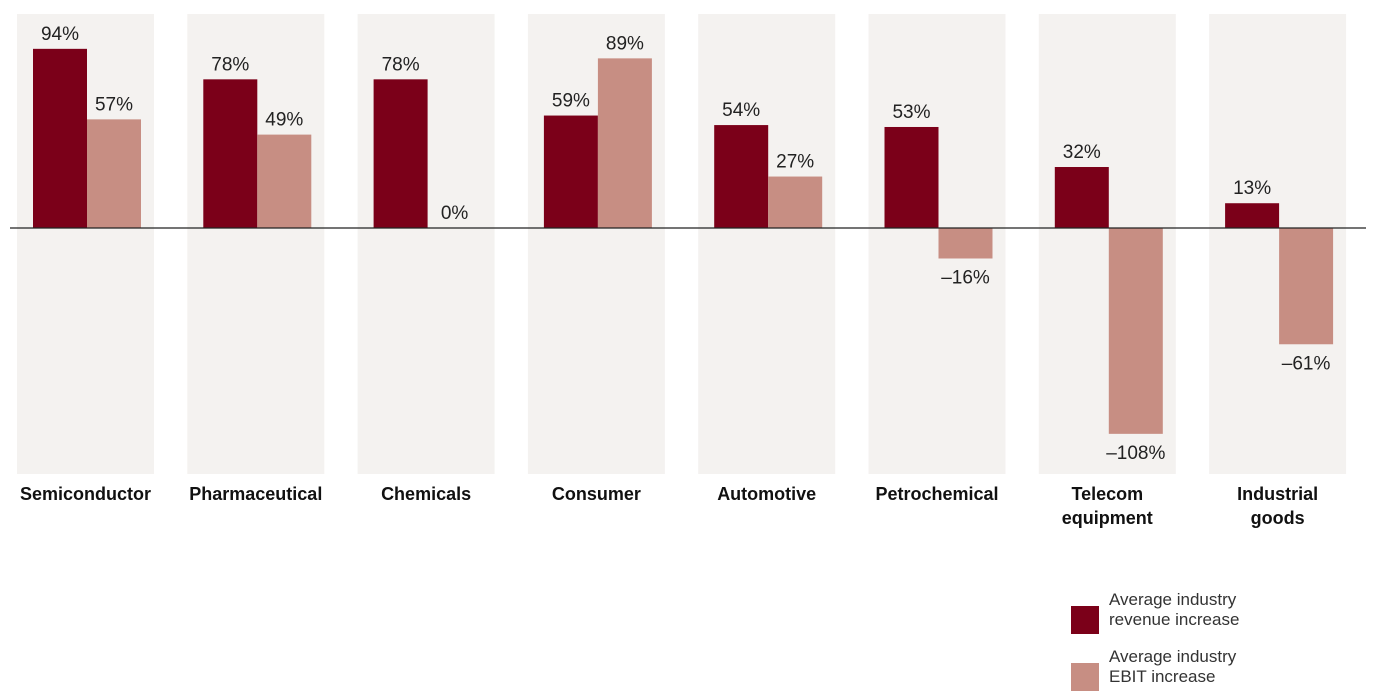  Describe the element at coordinates (1306, 363) in the screenshot. I see `value-label-industrial-goods-series-2: –61%` at that location.